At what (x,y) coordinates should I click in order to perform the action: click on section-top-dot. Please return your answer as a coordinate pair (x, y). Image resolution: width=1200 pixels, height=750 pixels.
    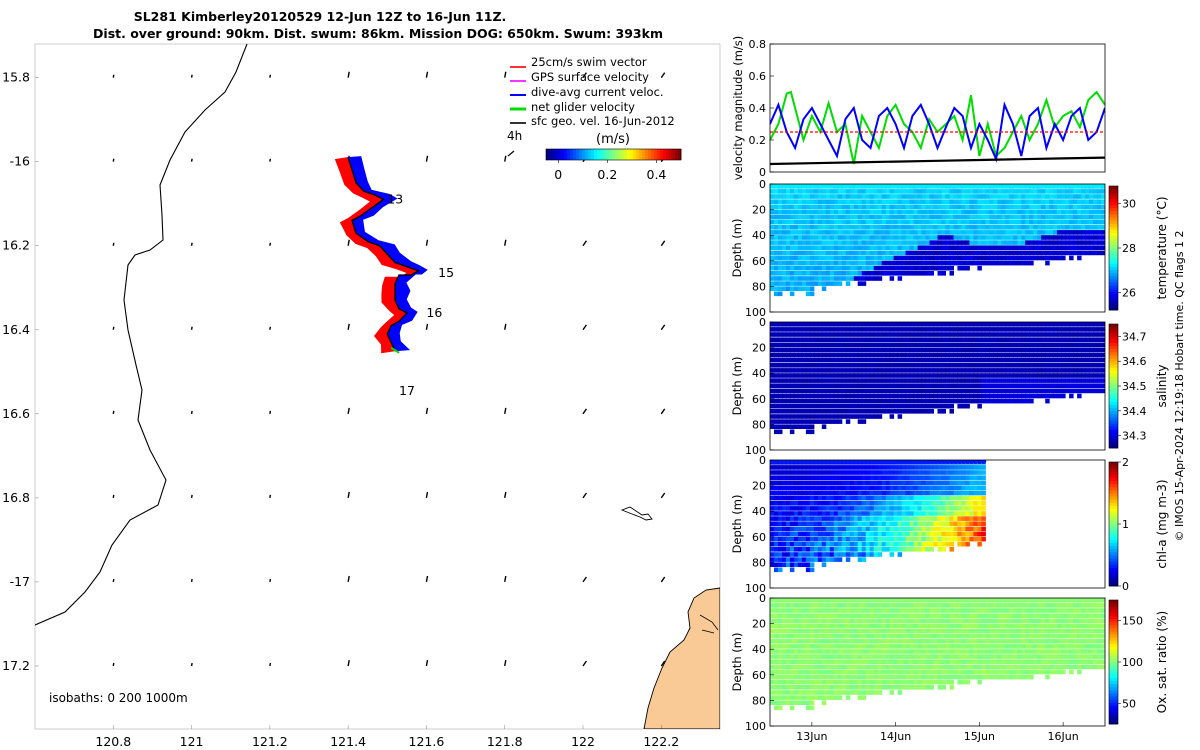
    Looking at the image, I should click on (888, 324).